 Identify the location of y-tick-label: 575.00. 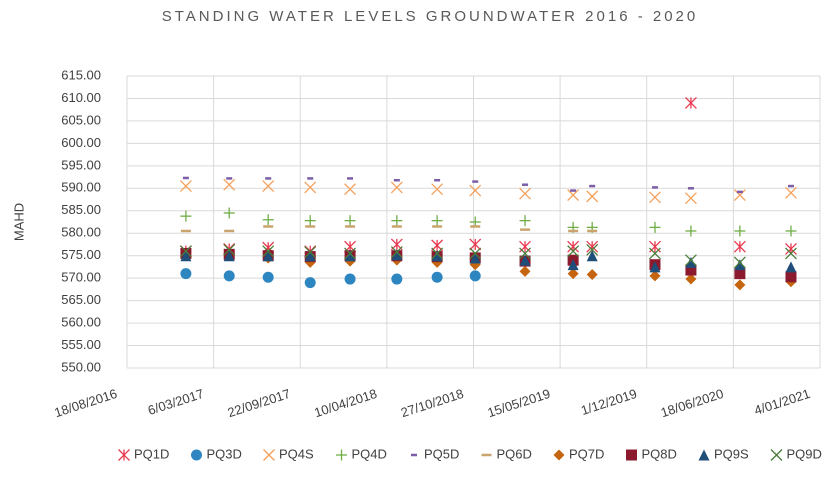
(81, 254).